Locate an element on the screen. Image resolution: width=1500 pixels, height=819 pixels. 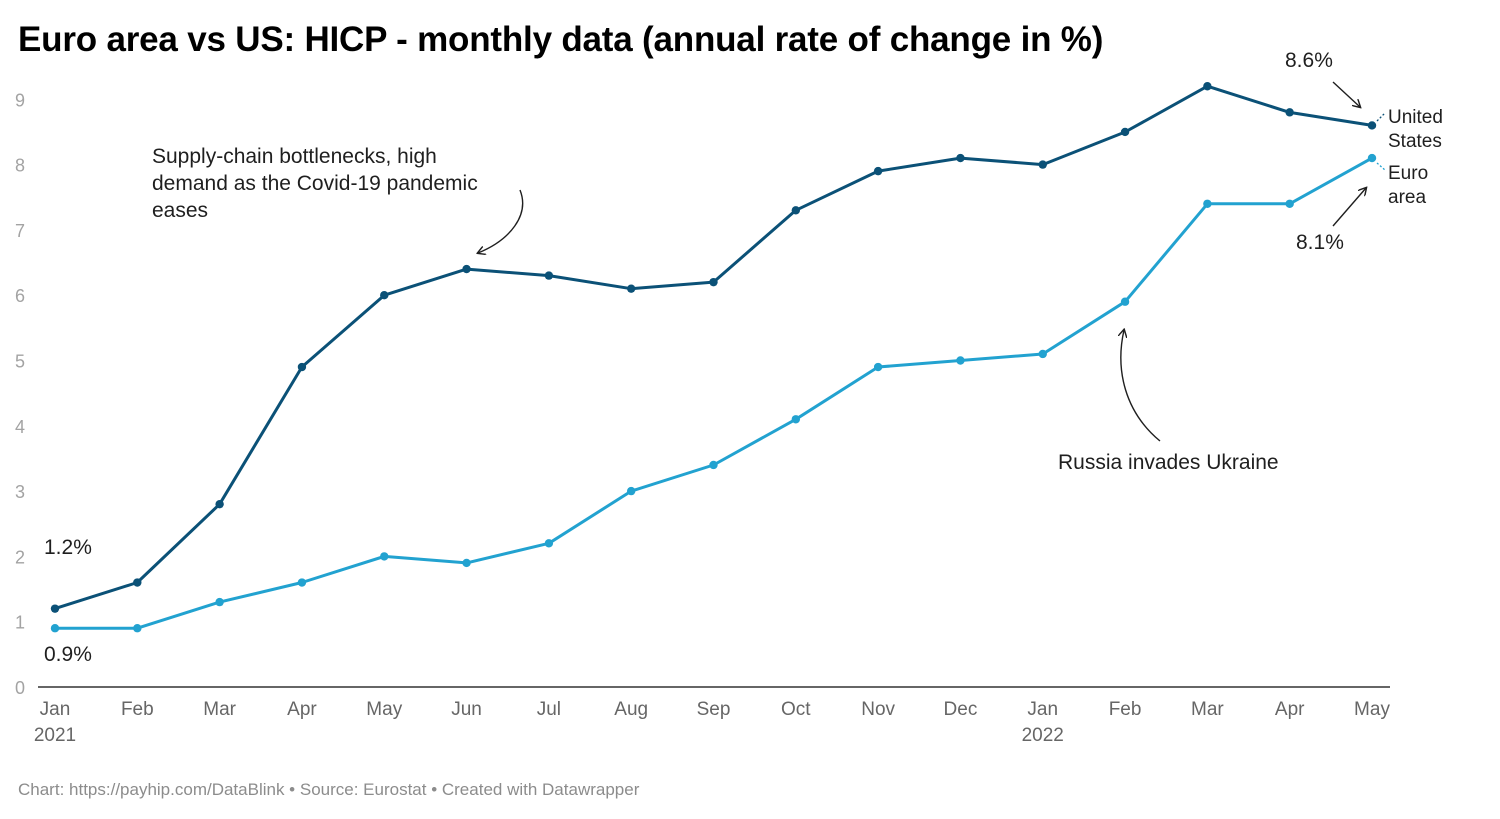
x-tick-year-label: 2021 is located at coordinates (55, 735).